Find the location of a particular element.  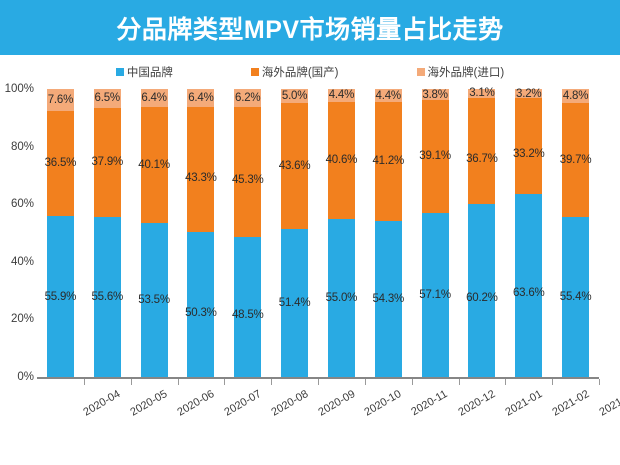

bar-value-label: 6.4% is located at coordinates (201, 98).